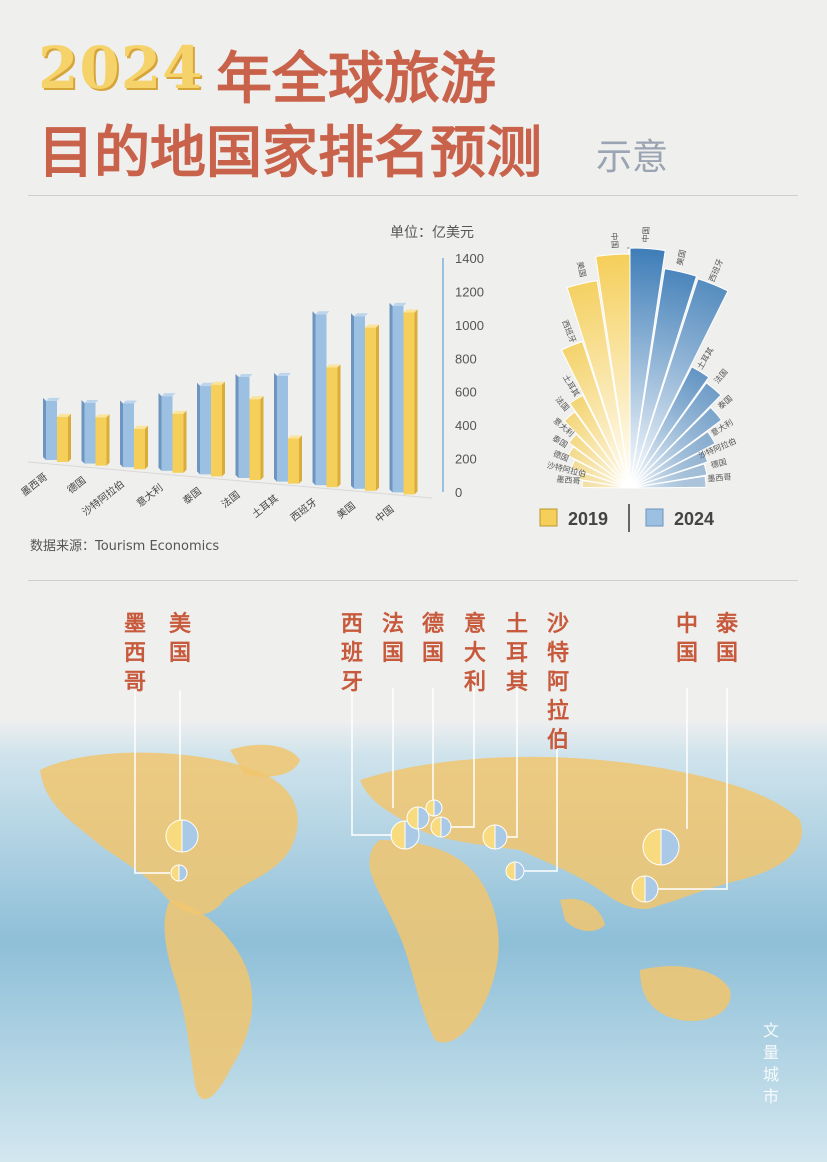  Describe the element at coordinates (392, 638) in the screenshot. I see `map-label-country: 法国` at that location.